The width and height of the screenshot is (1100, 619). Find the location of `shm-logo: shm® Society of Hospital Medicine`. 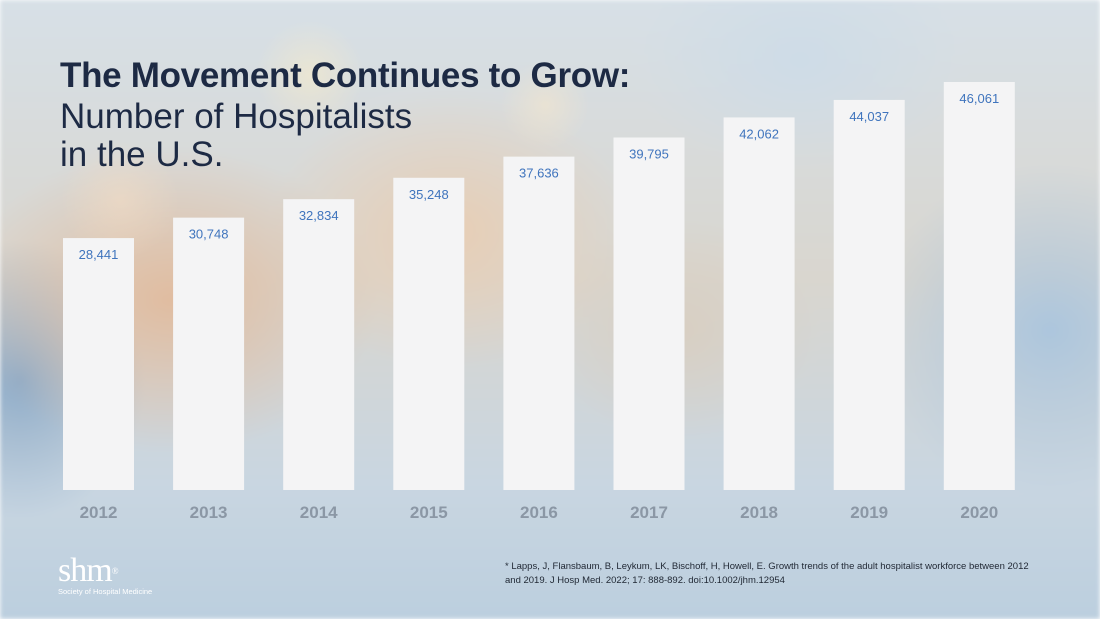

shm-logo: shm® Society of Hospital Medicine is located at coordinates (105, 575).